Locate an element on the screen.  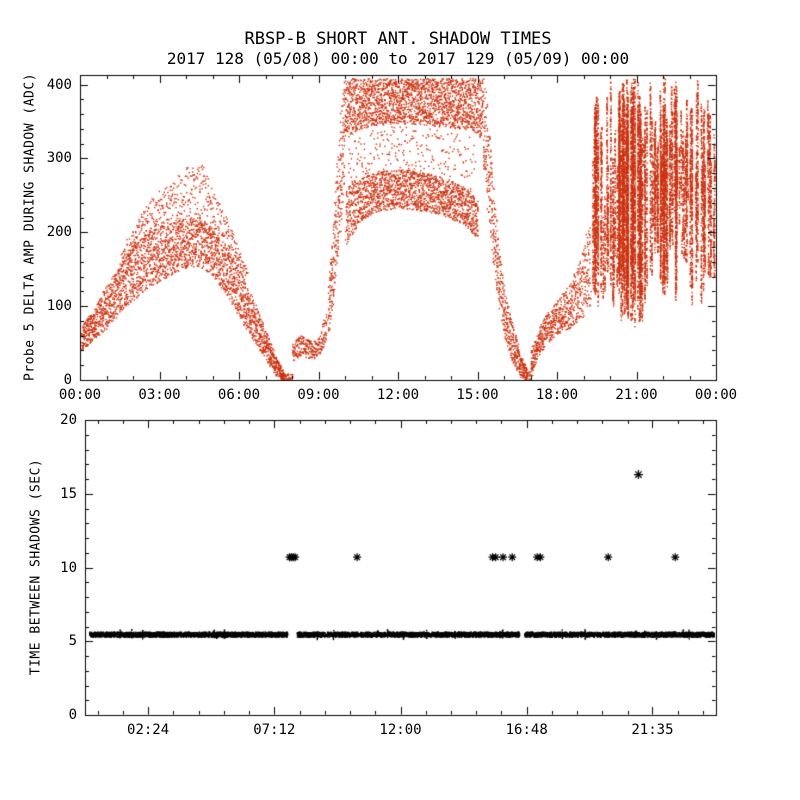
y-tick-label: 200 is located at coordinates (59, 232).